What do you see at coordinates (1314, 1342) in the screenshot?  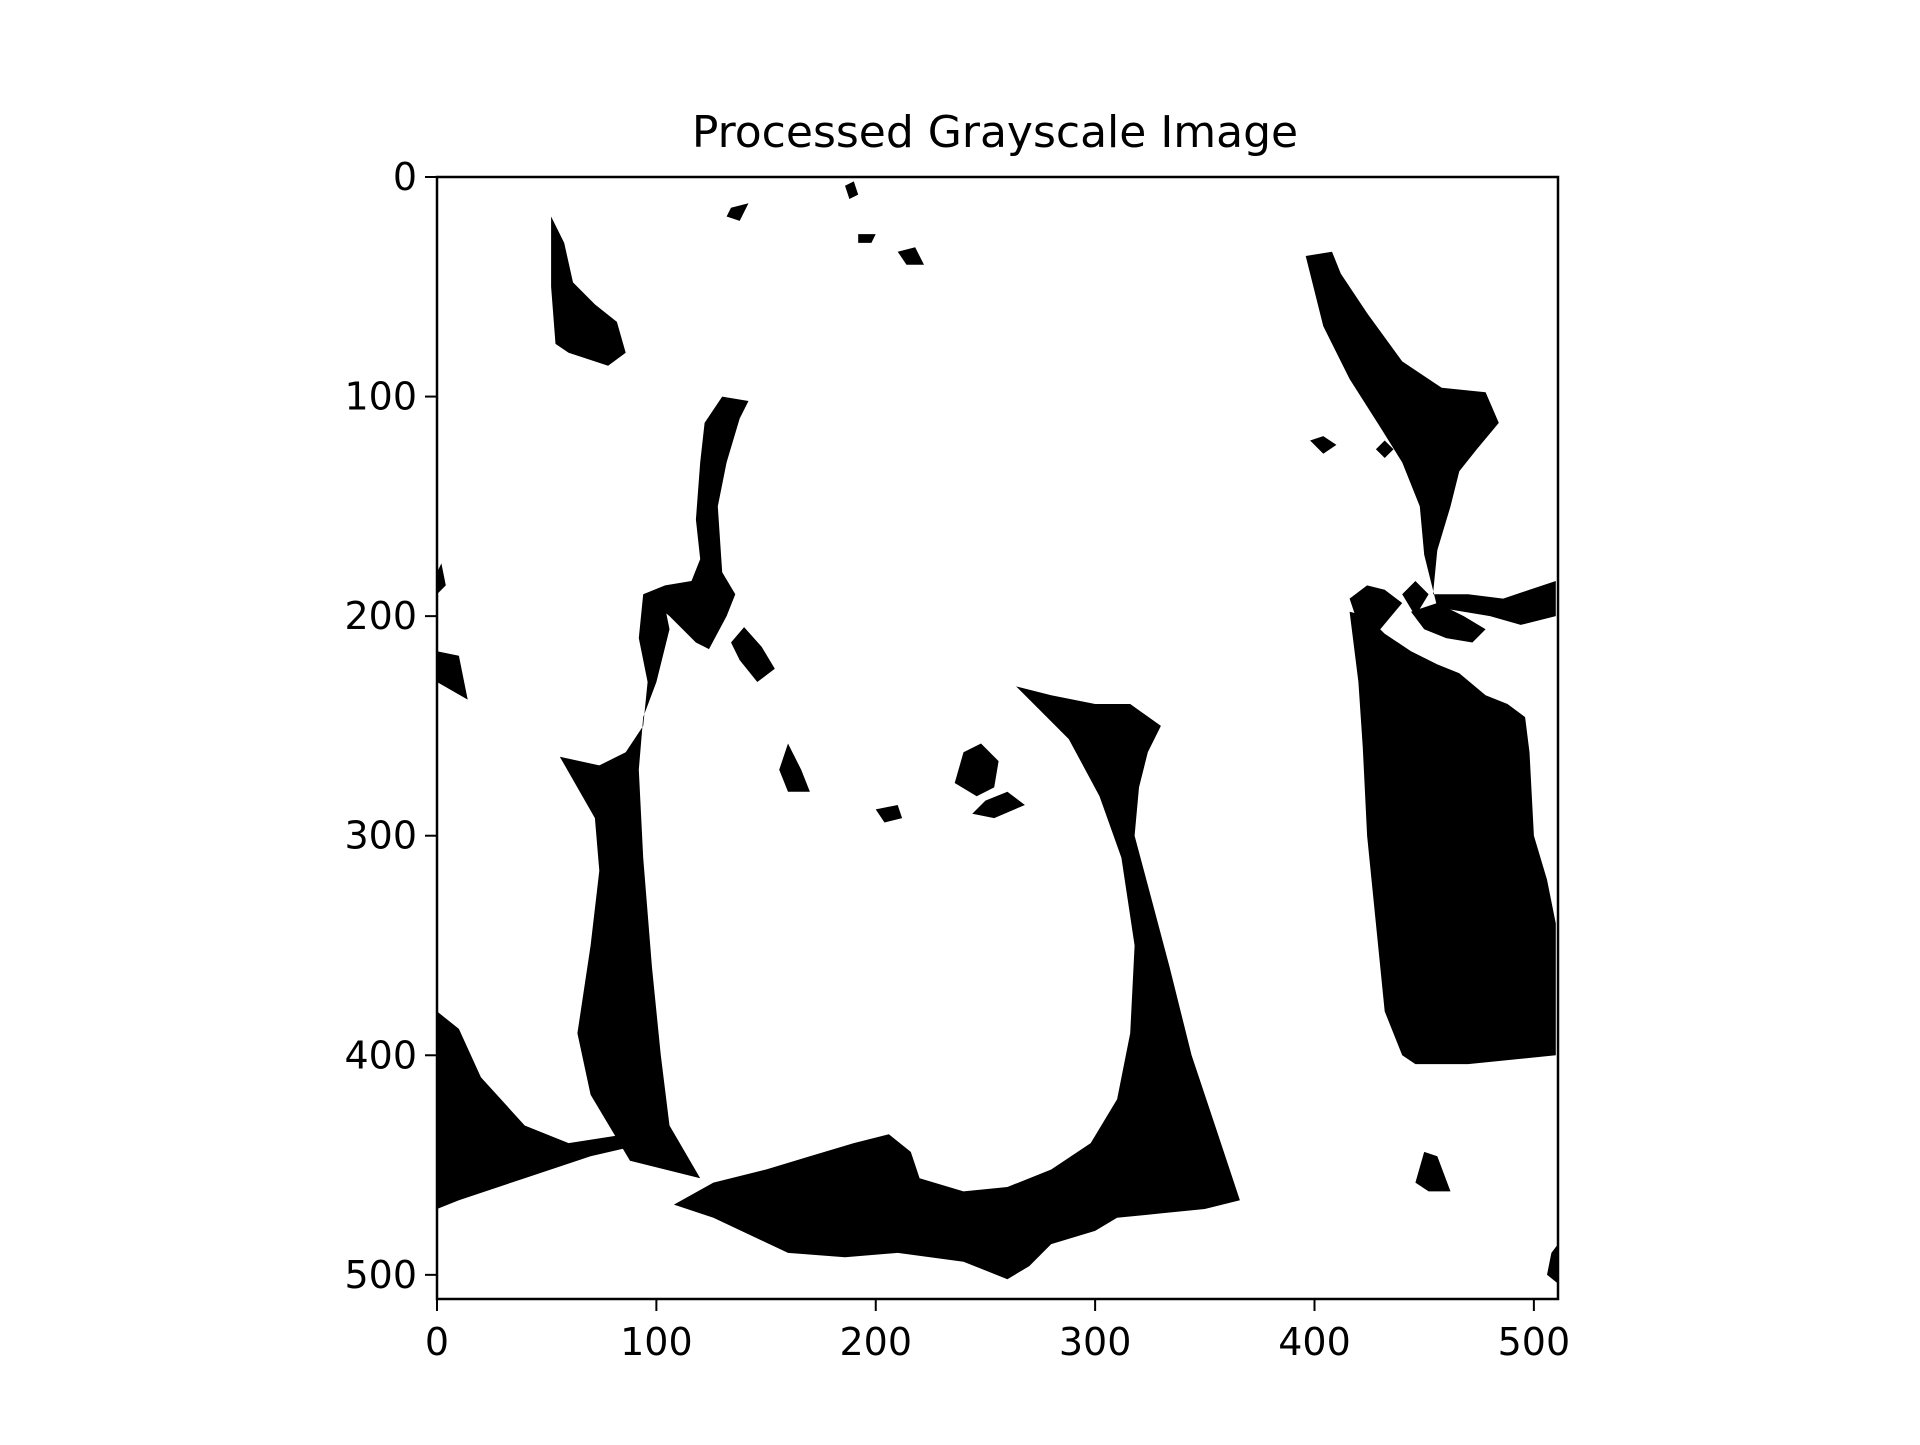 I see `x-tick-label-4: 400` at bounding box center [1314, 1342].